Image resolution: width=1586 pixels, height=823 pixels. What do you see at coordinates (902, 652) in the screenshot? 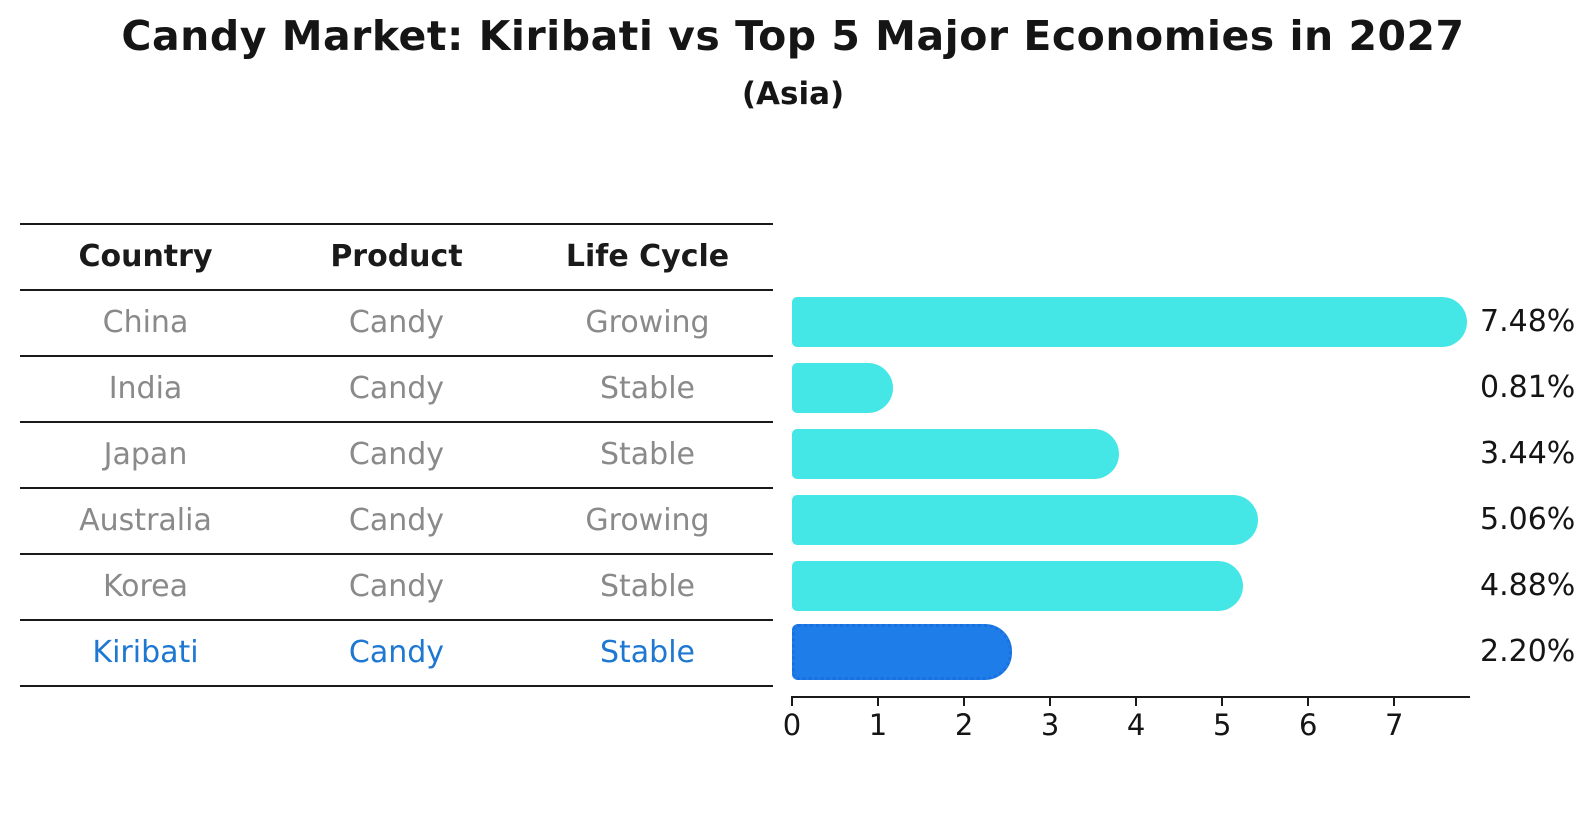
I see `bar-kiribati` at bounding box center [902, 652].